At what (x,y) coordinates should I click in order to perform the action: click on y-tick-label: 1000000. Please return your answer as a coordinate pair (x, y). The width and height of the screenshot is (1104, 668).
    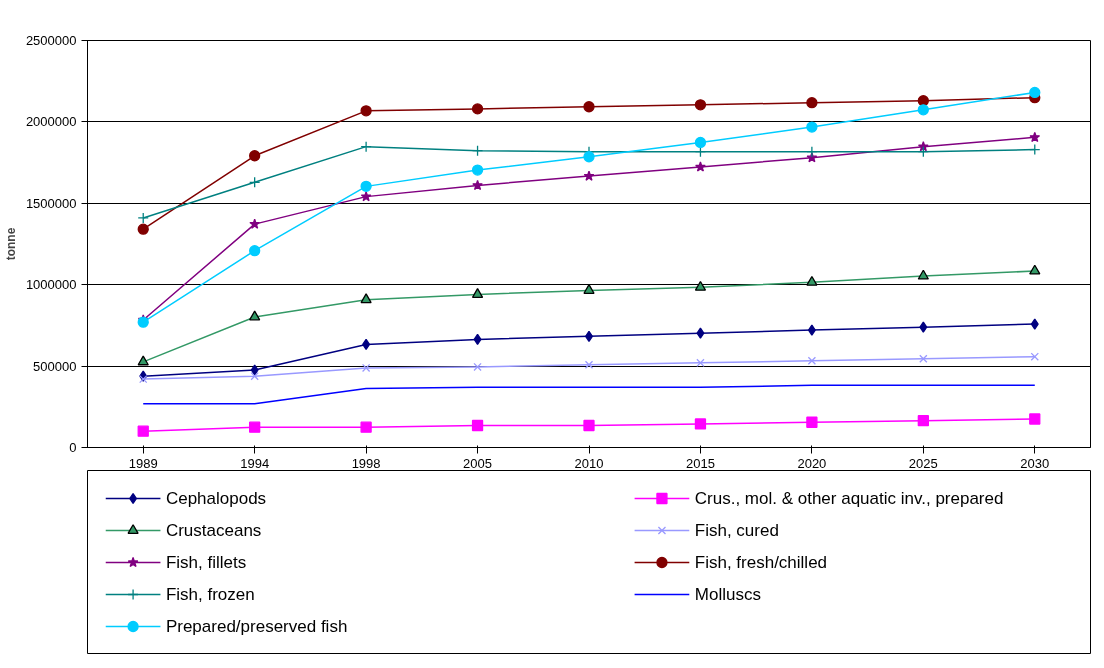
    Looking at the image, I should click on (51, 285).